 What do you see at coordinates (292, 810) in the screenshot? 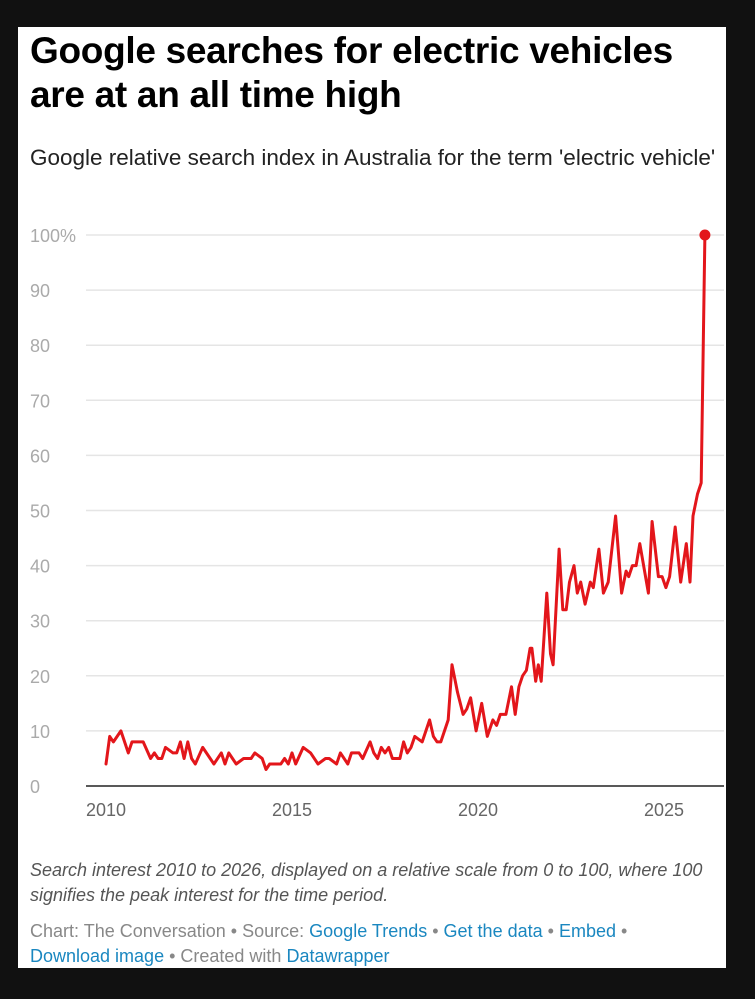
I see `x-tick-label: 2015` at bounding box center [292, 810].